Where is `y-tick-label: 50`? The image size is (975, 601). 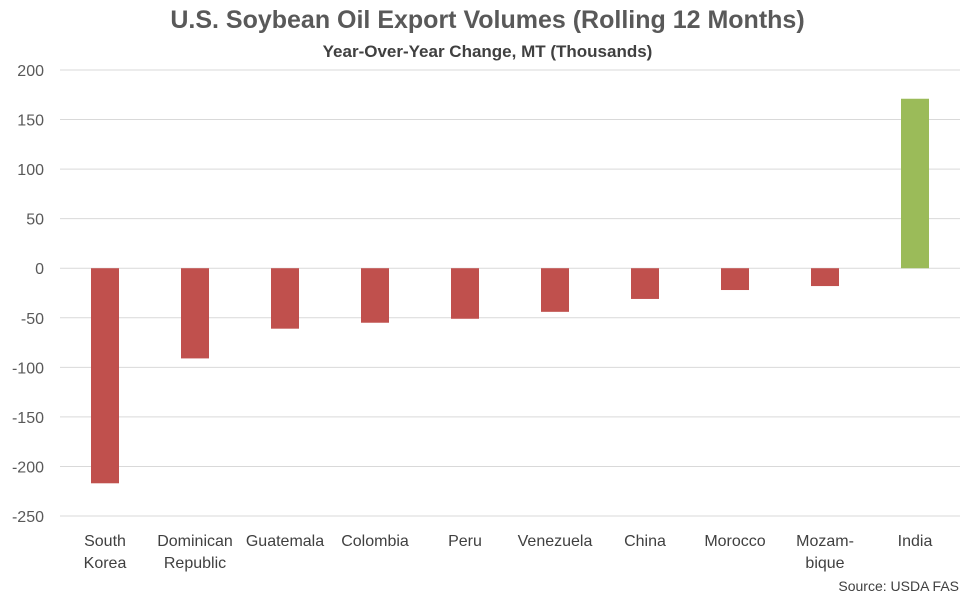
y-tick-label: 50 is located at coordinates (35, 220).